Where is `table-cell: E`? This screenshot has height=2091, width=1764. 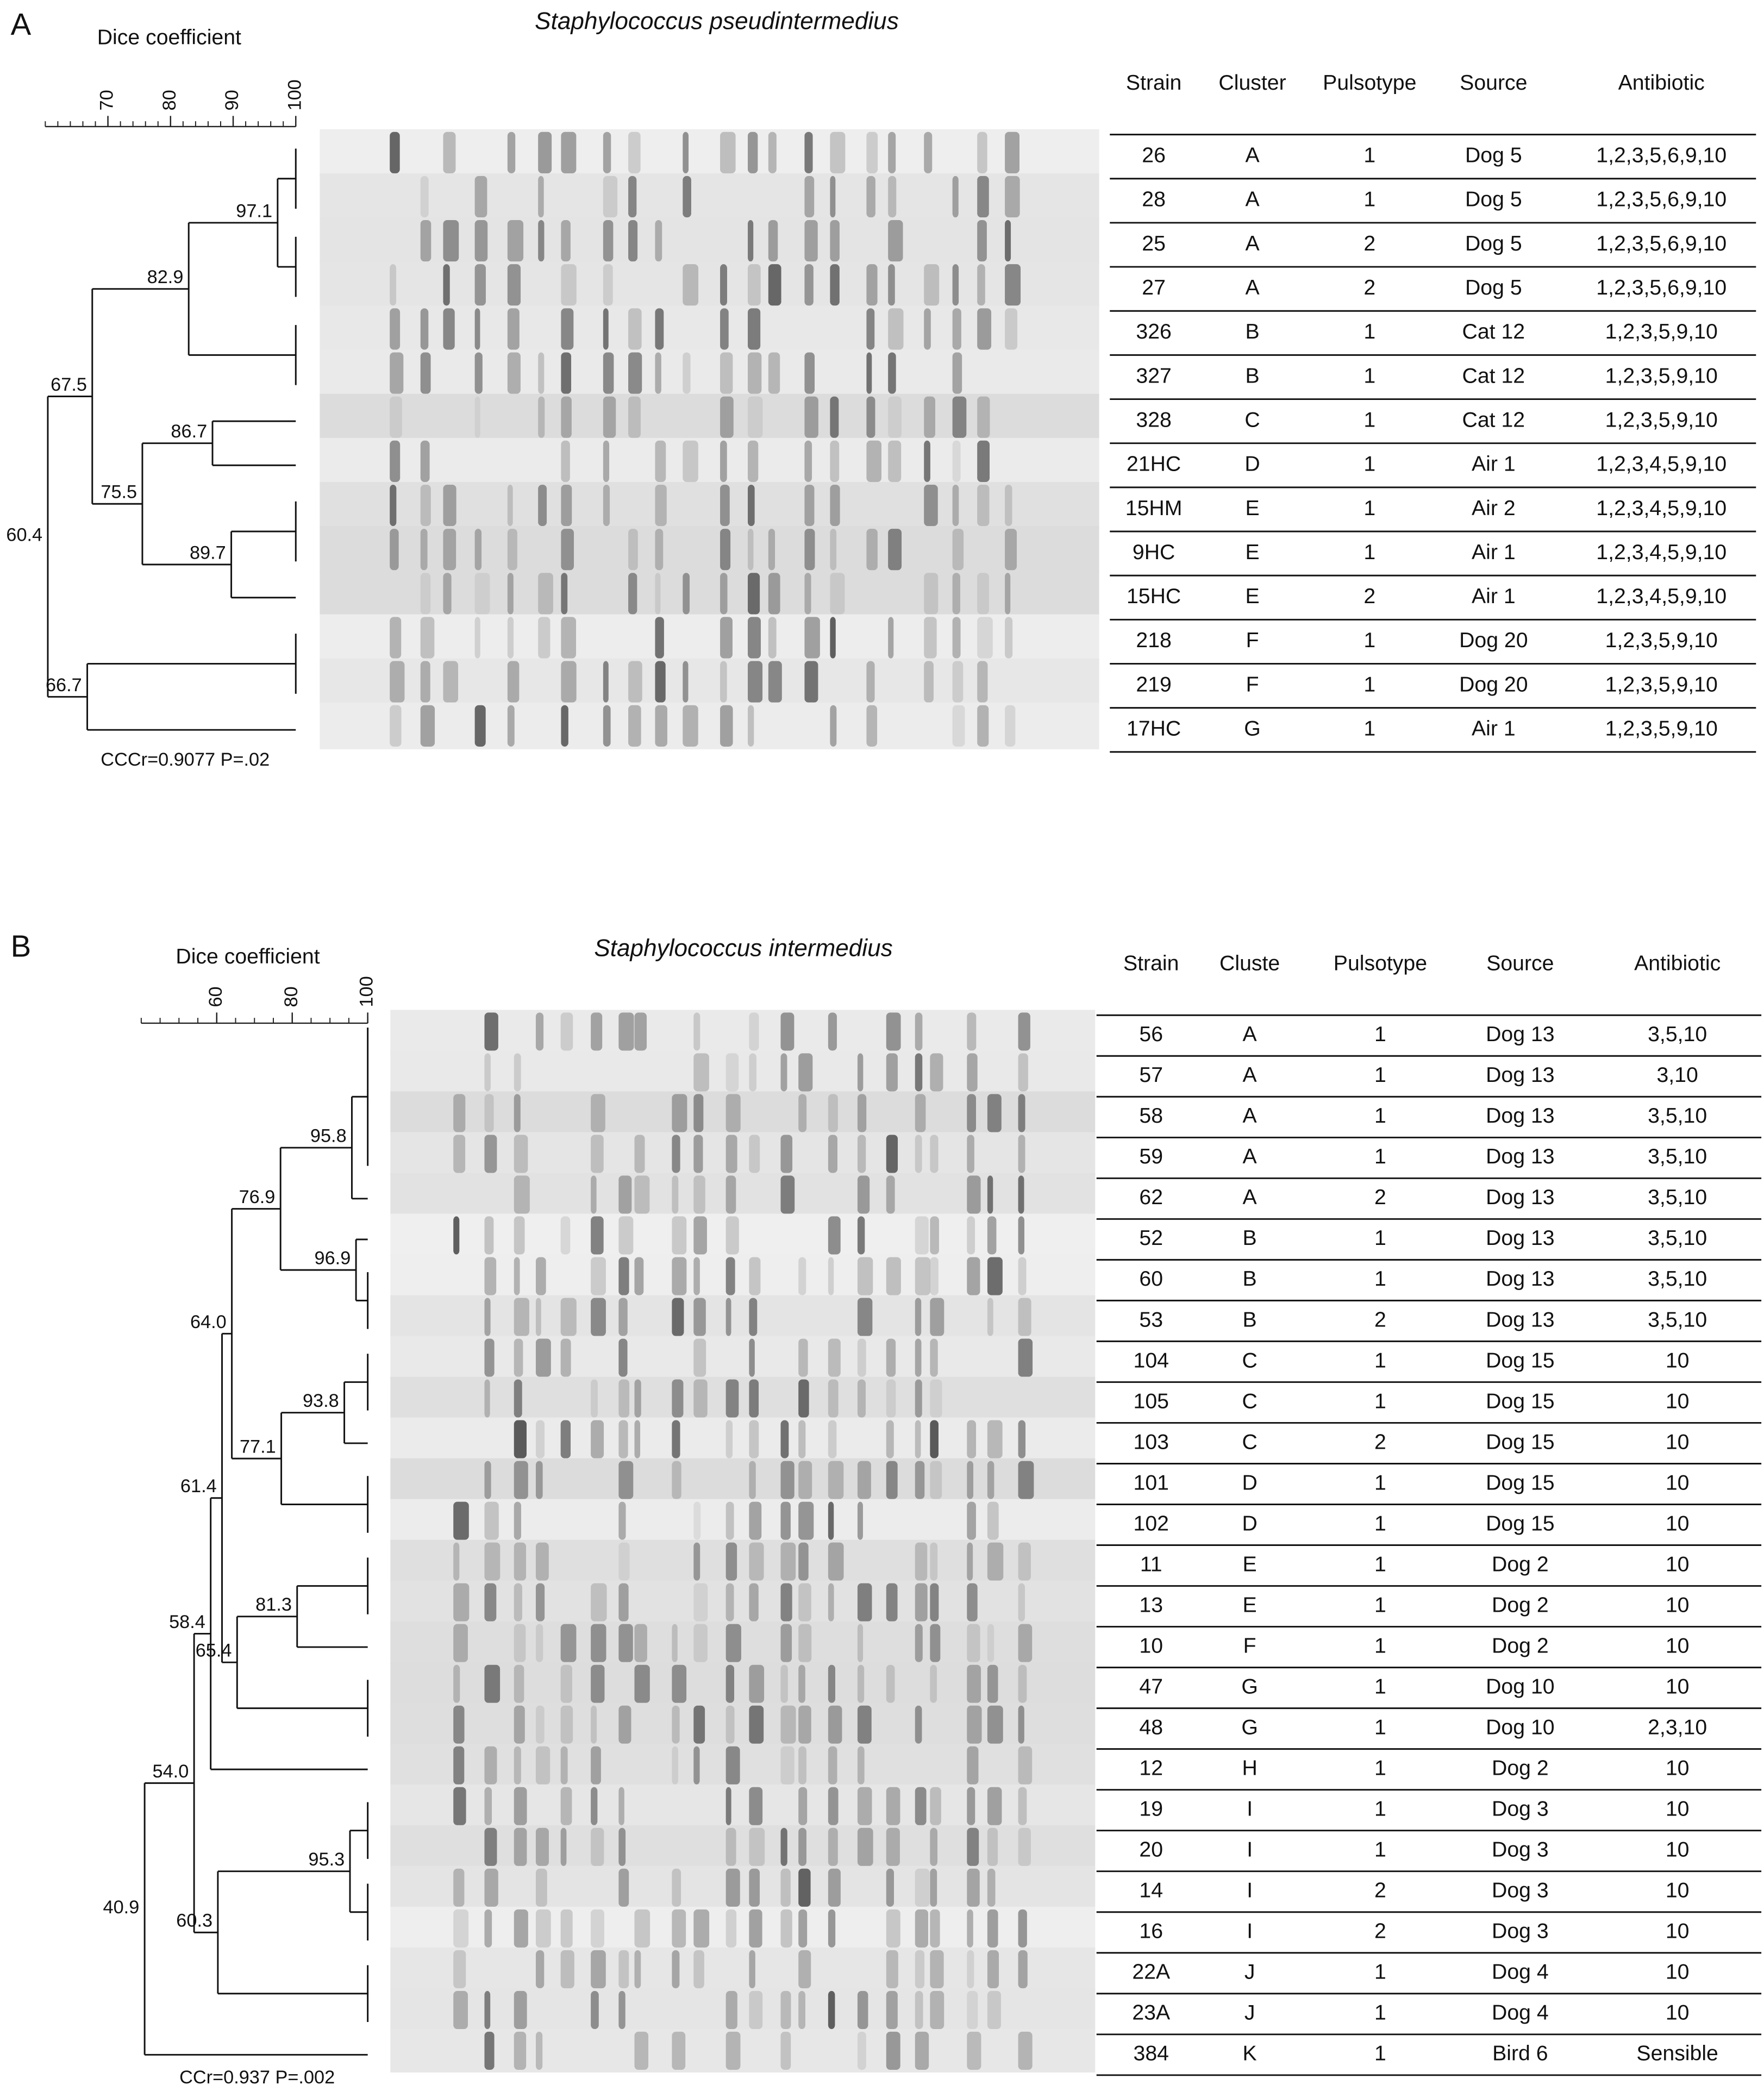
table-cell: E is located at coordinates (1252, 596).